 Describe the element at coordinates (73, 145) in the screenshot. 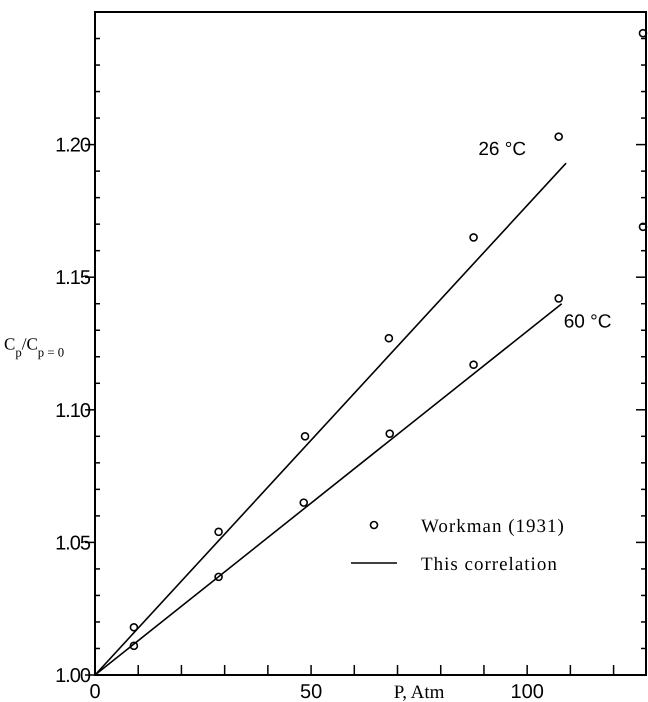

I see `y-tick-label: 1.20` at that location.